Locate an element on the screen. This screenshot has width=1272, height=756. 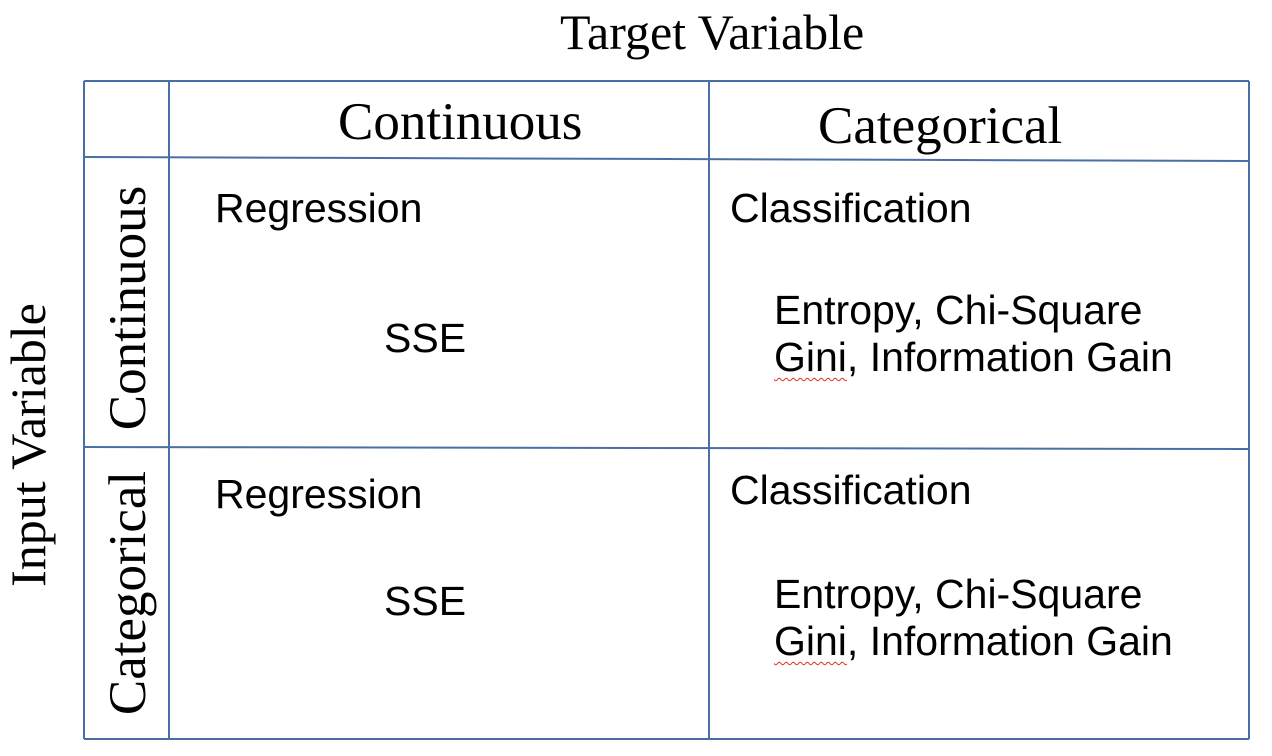
cell-continuous-categorical-metrics-line1: Entropy, Chi-Square is located at coordinates (958, 310).